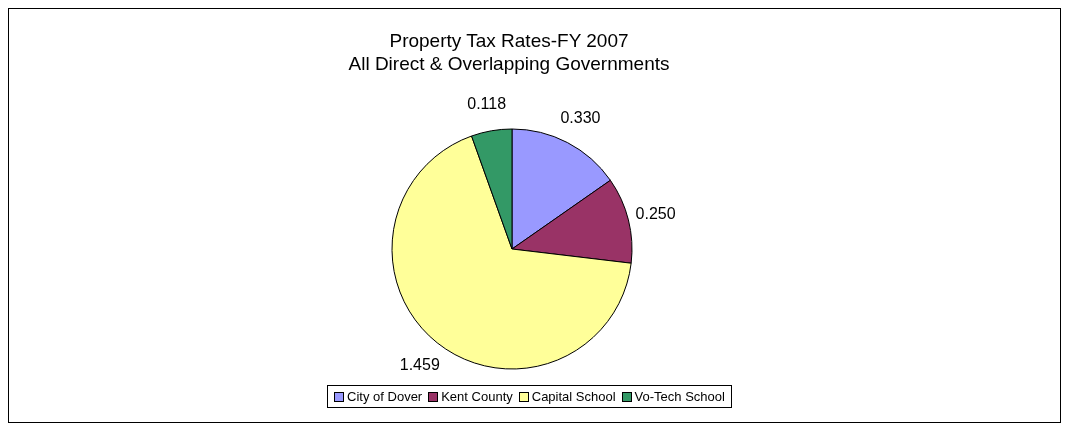 This screenshot has height=431, width=1069. What do you see at coordinates (655, 213) in the screenshot?
I see `data-label: 0.250` at bounding box center [655, 213].